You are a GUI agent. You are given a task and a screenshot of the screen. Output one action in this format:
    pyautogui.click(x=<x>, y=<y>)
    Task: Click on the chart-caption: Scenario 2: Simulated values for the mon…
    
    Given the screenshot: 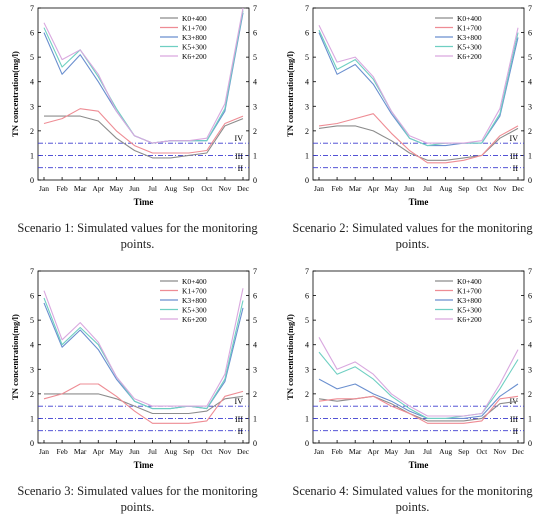 What is the action you would take?
    pyautogui.click(x=412, y=236)
    